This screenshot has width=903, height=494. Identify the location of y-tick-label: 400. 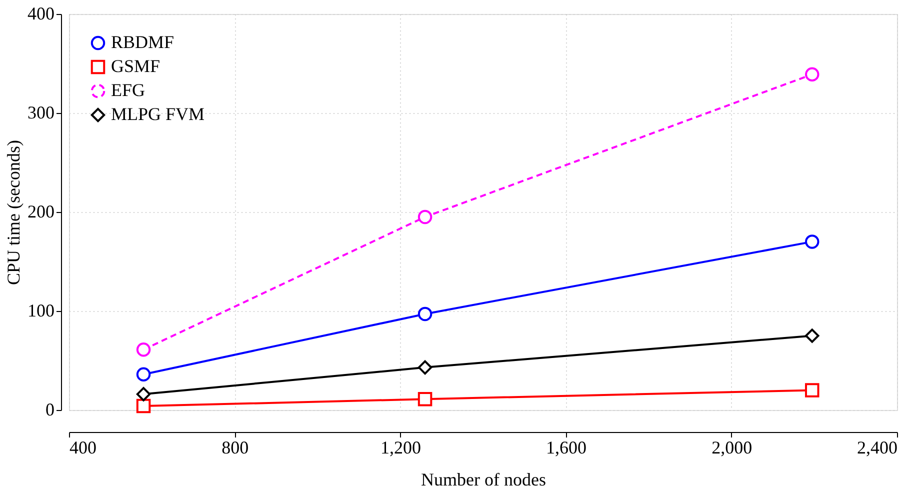
(41, 14).